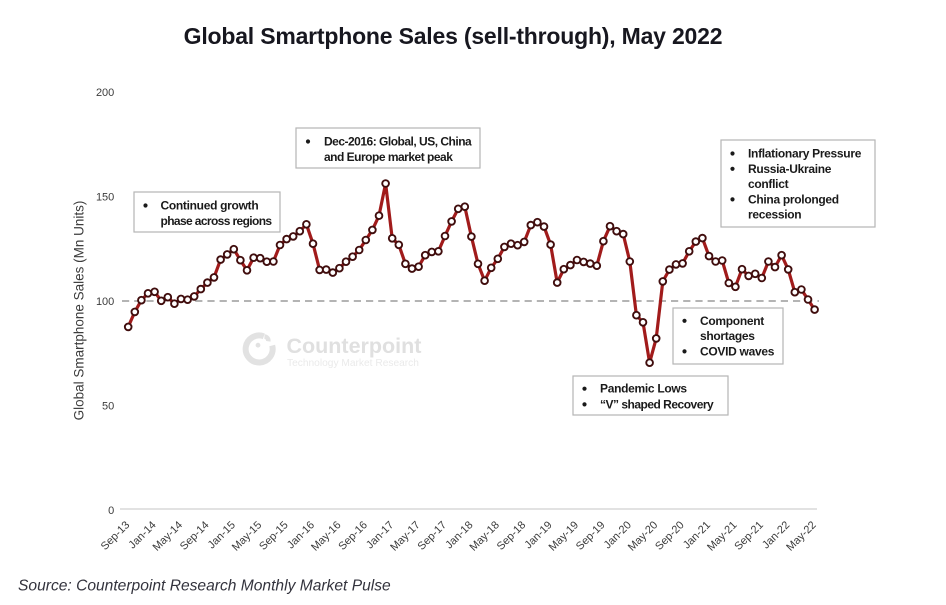 The image size is (946, 605). What do you see at coordinates (210, 206) in the screenshot?
I see `svg-text: Continued growth` at bounding box center [210, 206].